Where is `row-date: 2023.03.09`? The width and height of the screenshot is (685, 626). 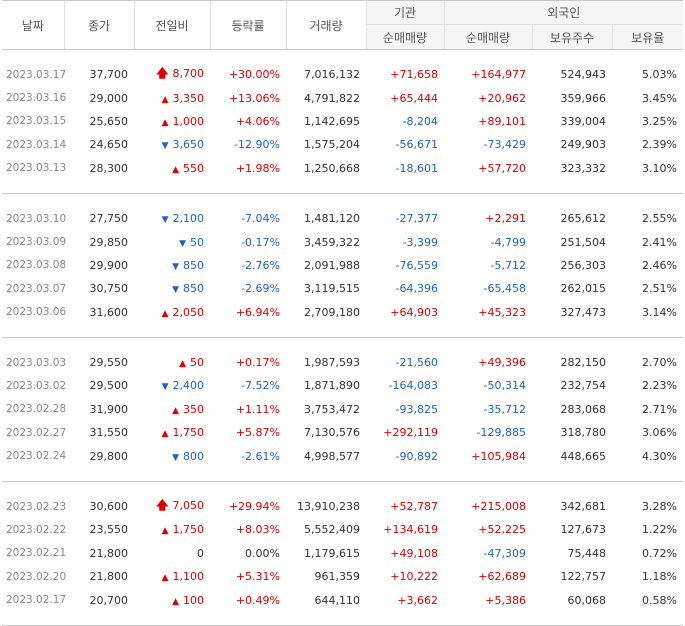 row-date: 2023.03.09 is located at coordinates (36, 242).